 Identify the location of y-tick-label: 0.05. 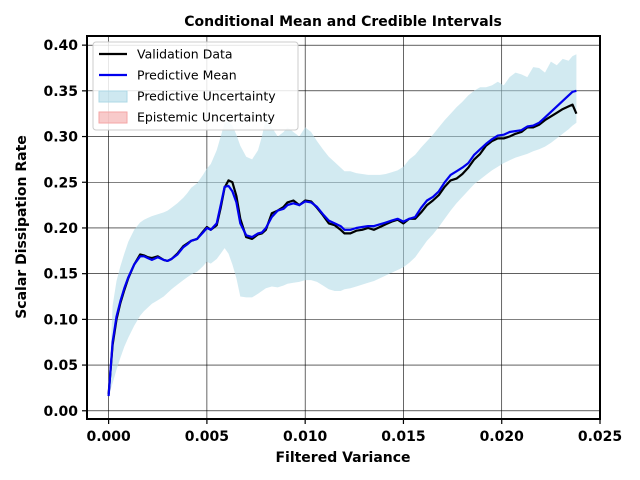
(60, 366).